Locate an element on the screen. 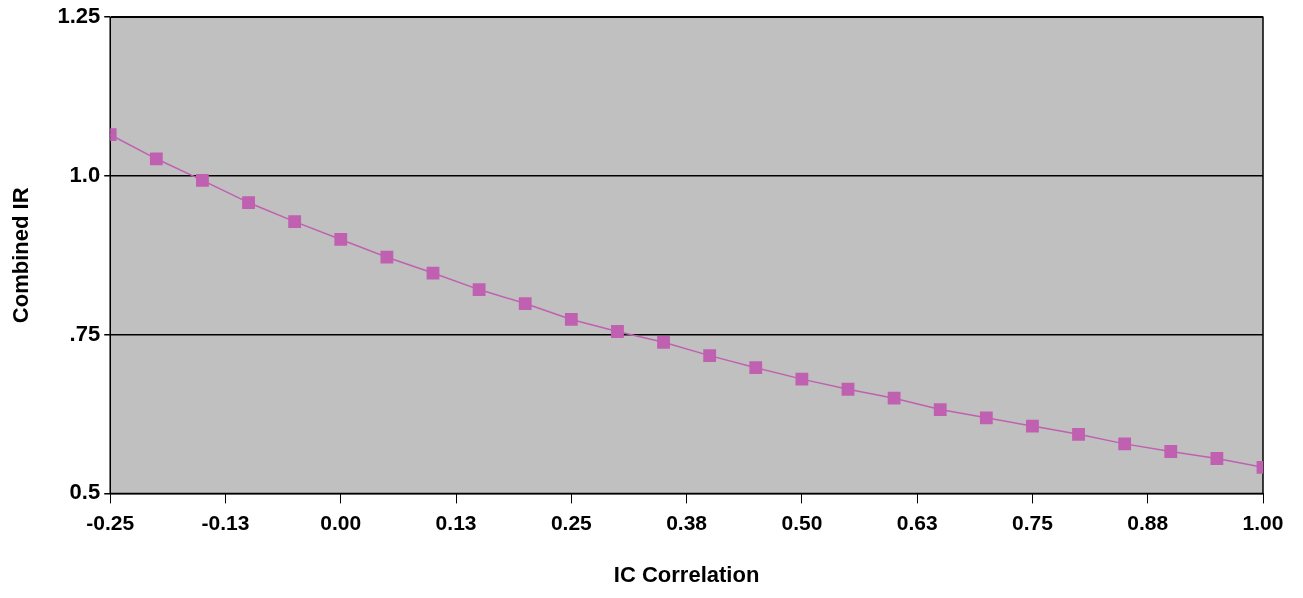 The image size is (1303, 598). x-axis-title: IC Correlation is located at coordinates (686, 574).